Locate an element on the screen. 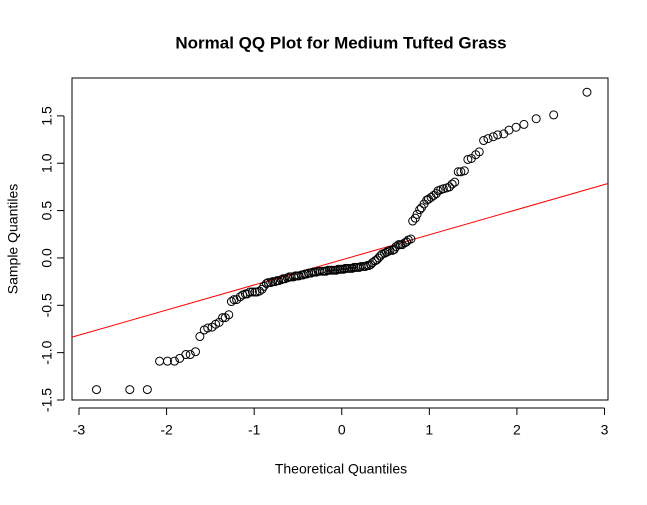 The height and width of the screenshot is (505, 647). y-tick-label: 1.0 is located at coordinates (47, 163).